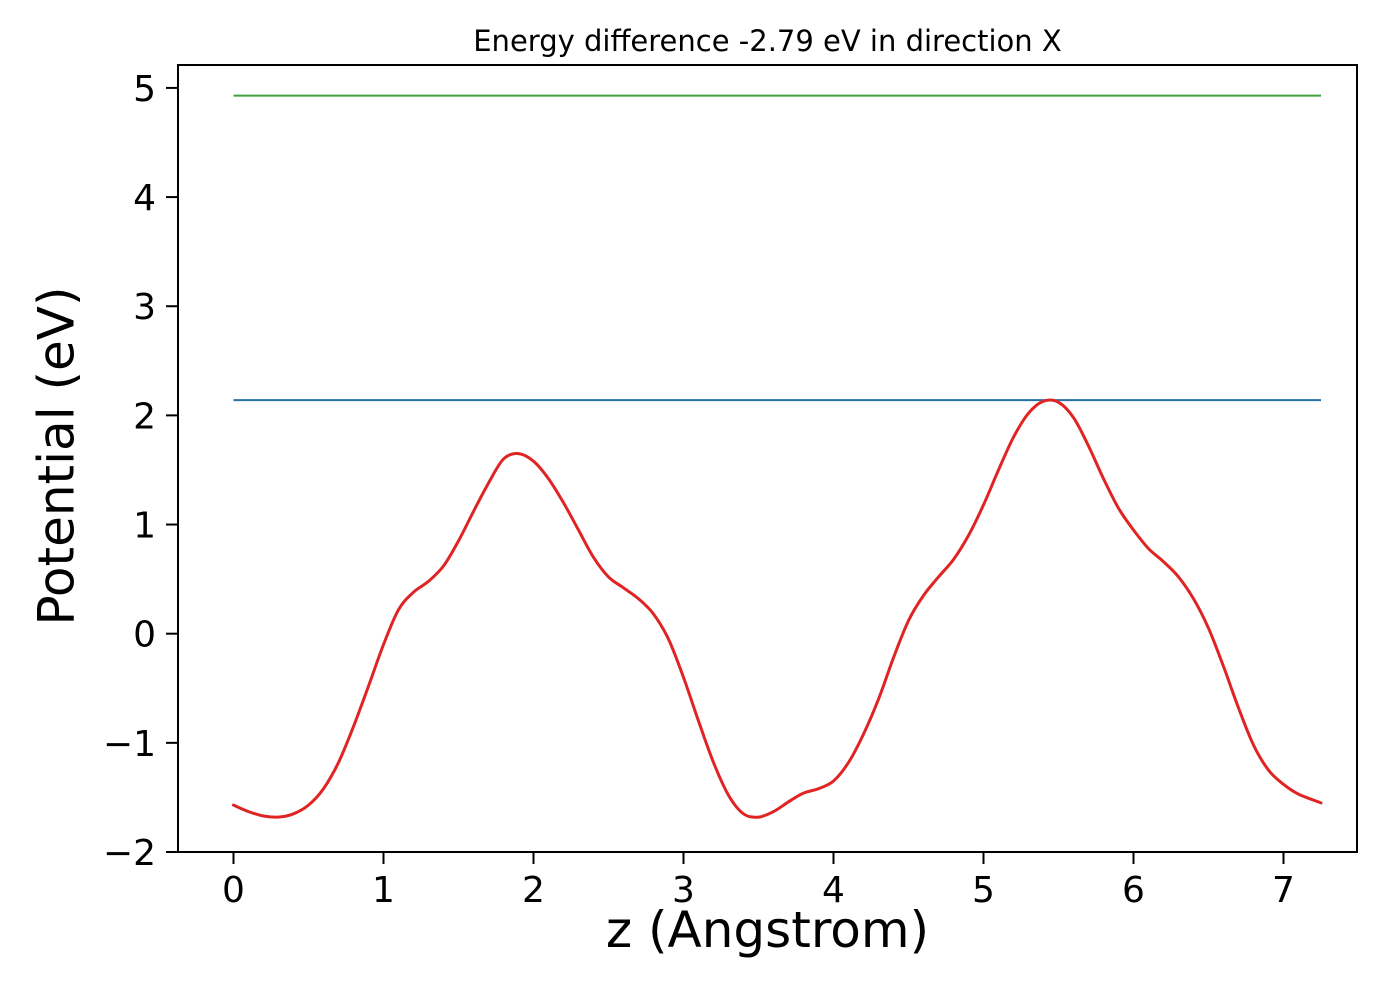  What do you see at coordinates (233, 890) in the screenshot?
I see `x-tick-label: 0` at bounding box center [233, 890].